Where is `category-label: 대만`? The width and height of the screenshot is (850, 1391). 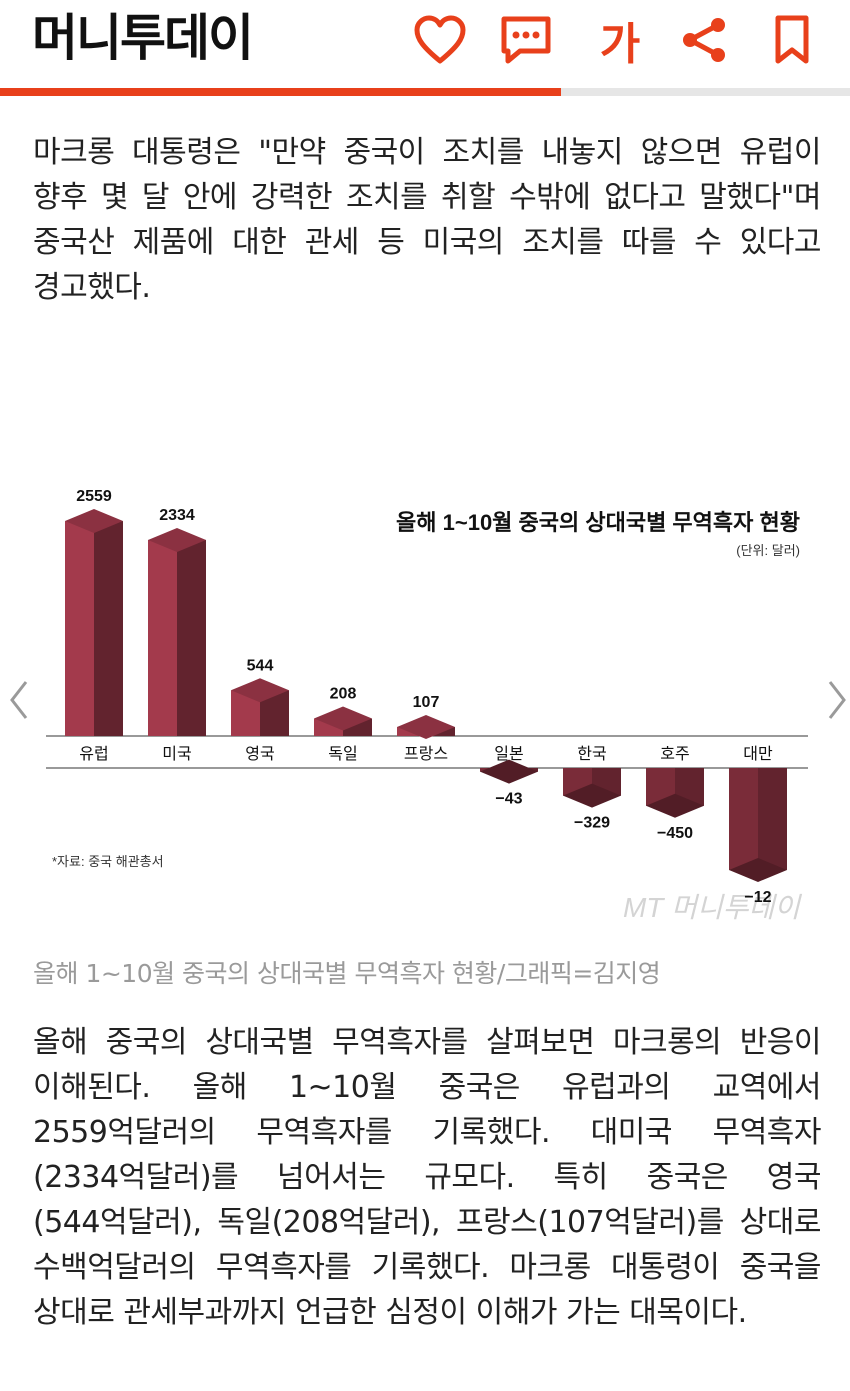 category-label: 대만 is located at coordinates (758, 754).